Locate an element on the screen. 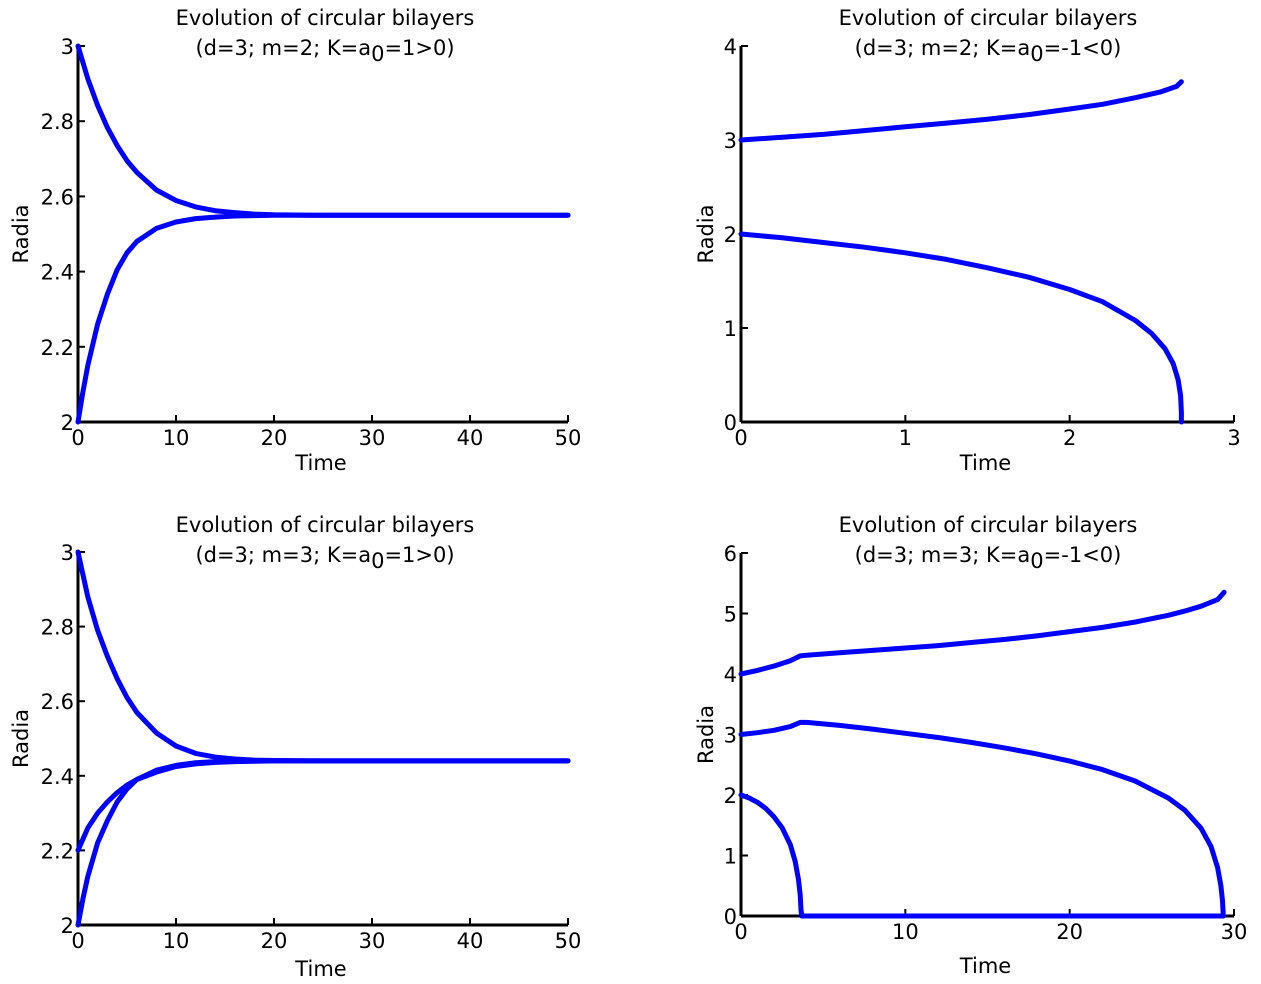 The height and width of the screenshot is (984, 1261). chart-subtitle: (d=3; m=3; K=a0=-1<0) is located at coordinates (988, 558).